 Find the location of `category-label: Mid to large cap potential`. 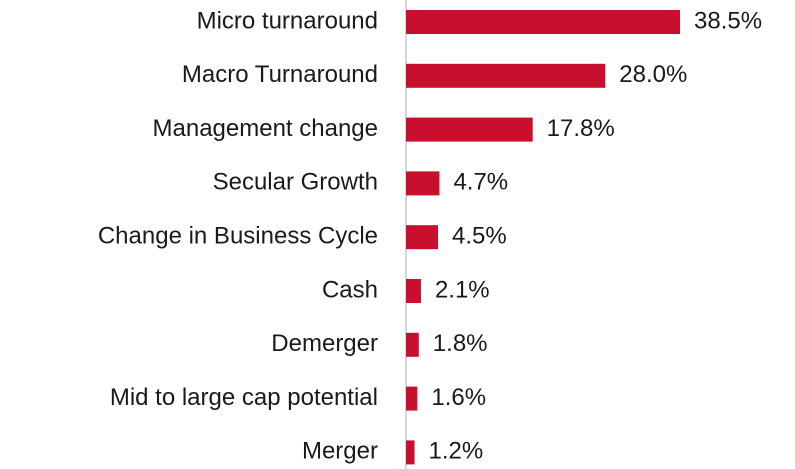

category-label: Mid to large cap potential is located at coordinates (244, 397).